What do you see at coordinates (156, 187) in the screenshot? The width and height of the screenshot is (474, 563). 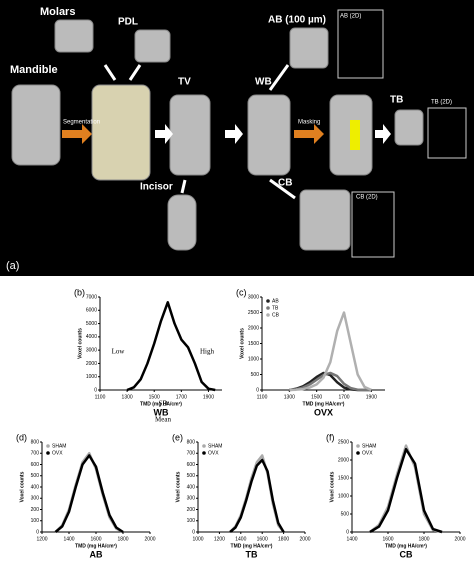 I see `diagram-label: Incisor` at bounding box center [156, 187].